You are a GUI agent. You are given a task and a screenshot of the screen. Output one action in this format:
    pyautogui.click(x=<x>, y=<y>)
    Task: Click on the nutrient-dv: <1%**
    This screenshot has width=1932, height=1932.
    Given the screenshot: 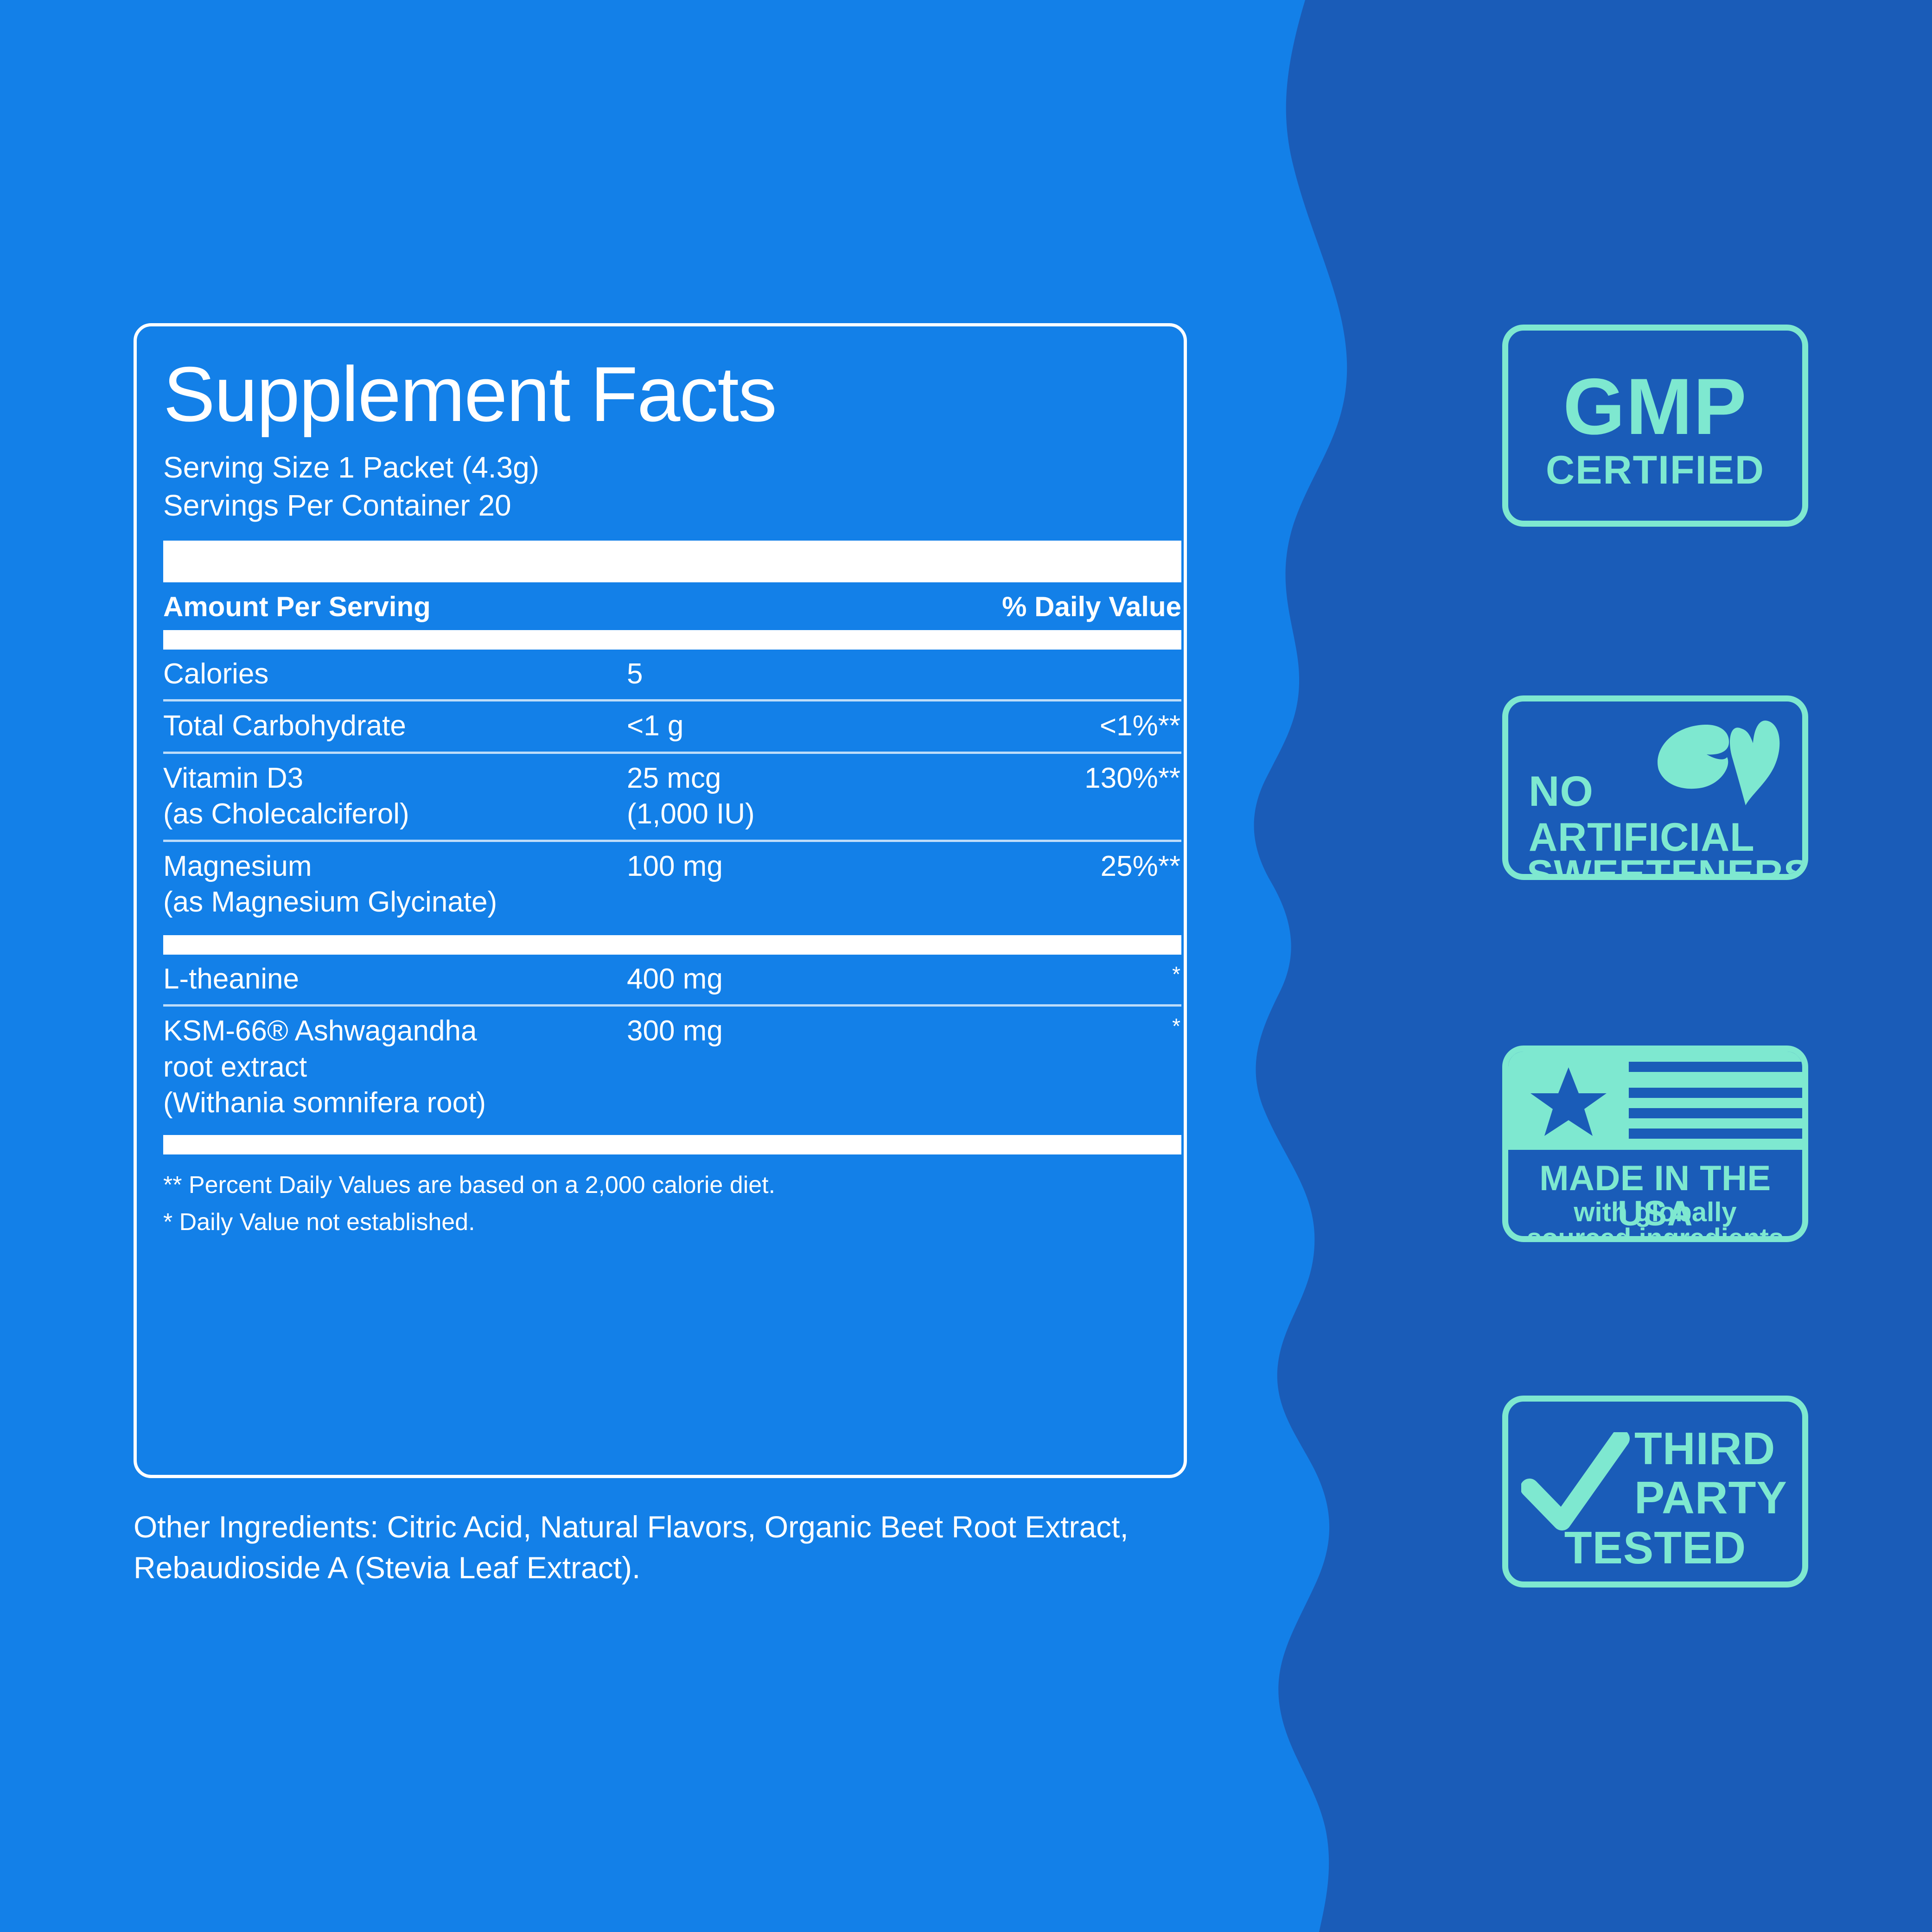 What is the action you would take?
    pyautogui.click(x=1139, y=726)
    